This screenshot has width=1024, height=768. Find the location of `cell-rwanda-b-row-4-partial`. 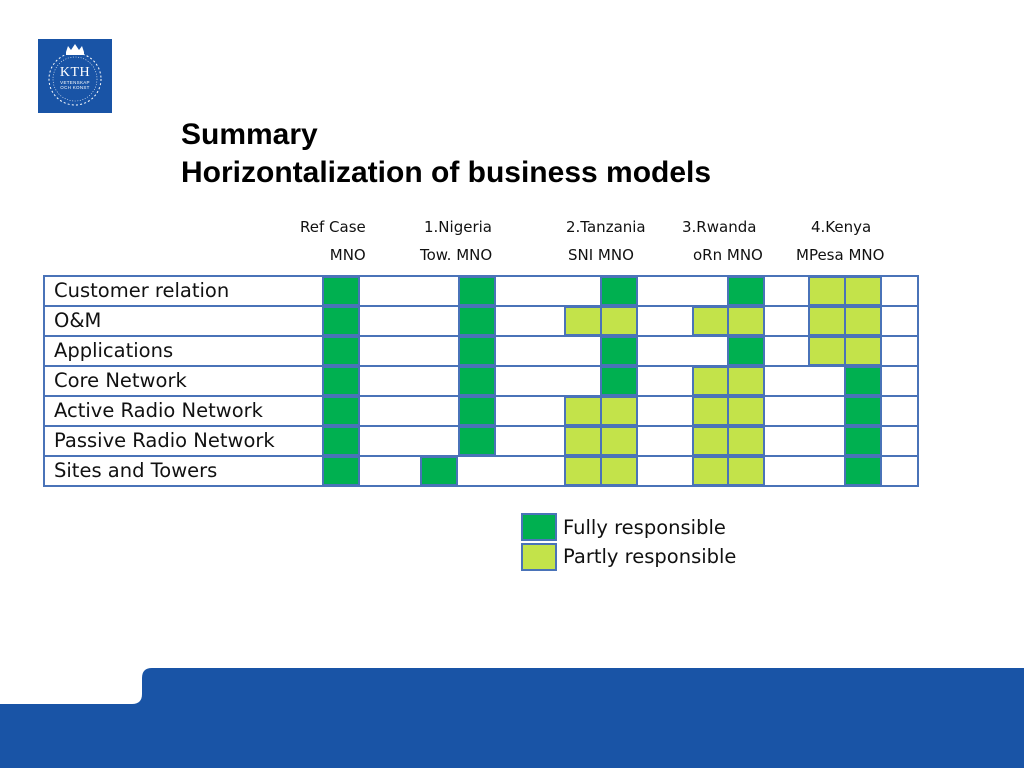

cell-rwanda-b-row-4-partial is located at coordinates (746, 411).